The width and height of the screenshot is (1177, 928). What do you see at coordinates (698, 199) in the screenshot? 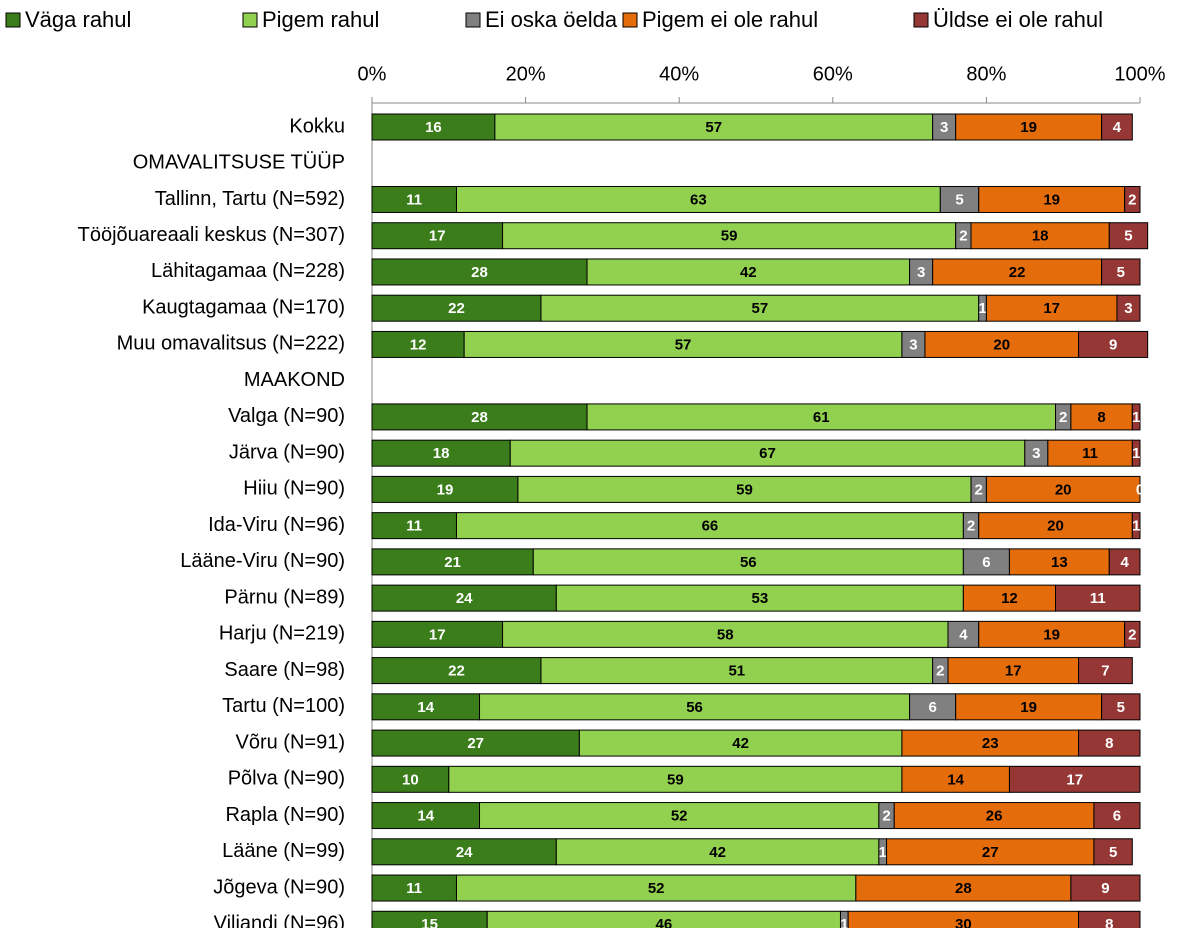
I see `value-label: 63` at bounding box center [698, 199].